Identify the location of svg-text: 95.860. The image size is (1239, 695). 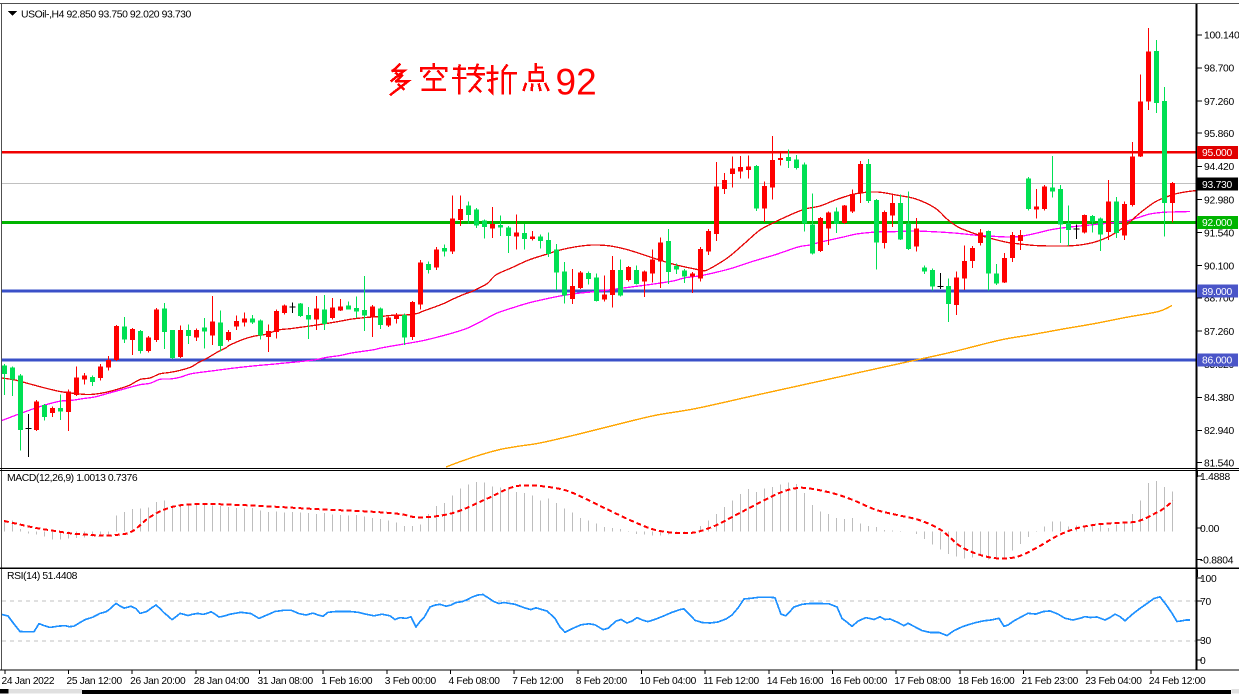
(1219, 134).